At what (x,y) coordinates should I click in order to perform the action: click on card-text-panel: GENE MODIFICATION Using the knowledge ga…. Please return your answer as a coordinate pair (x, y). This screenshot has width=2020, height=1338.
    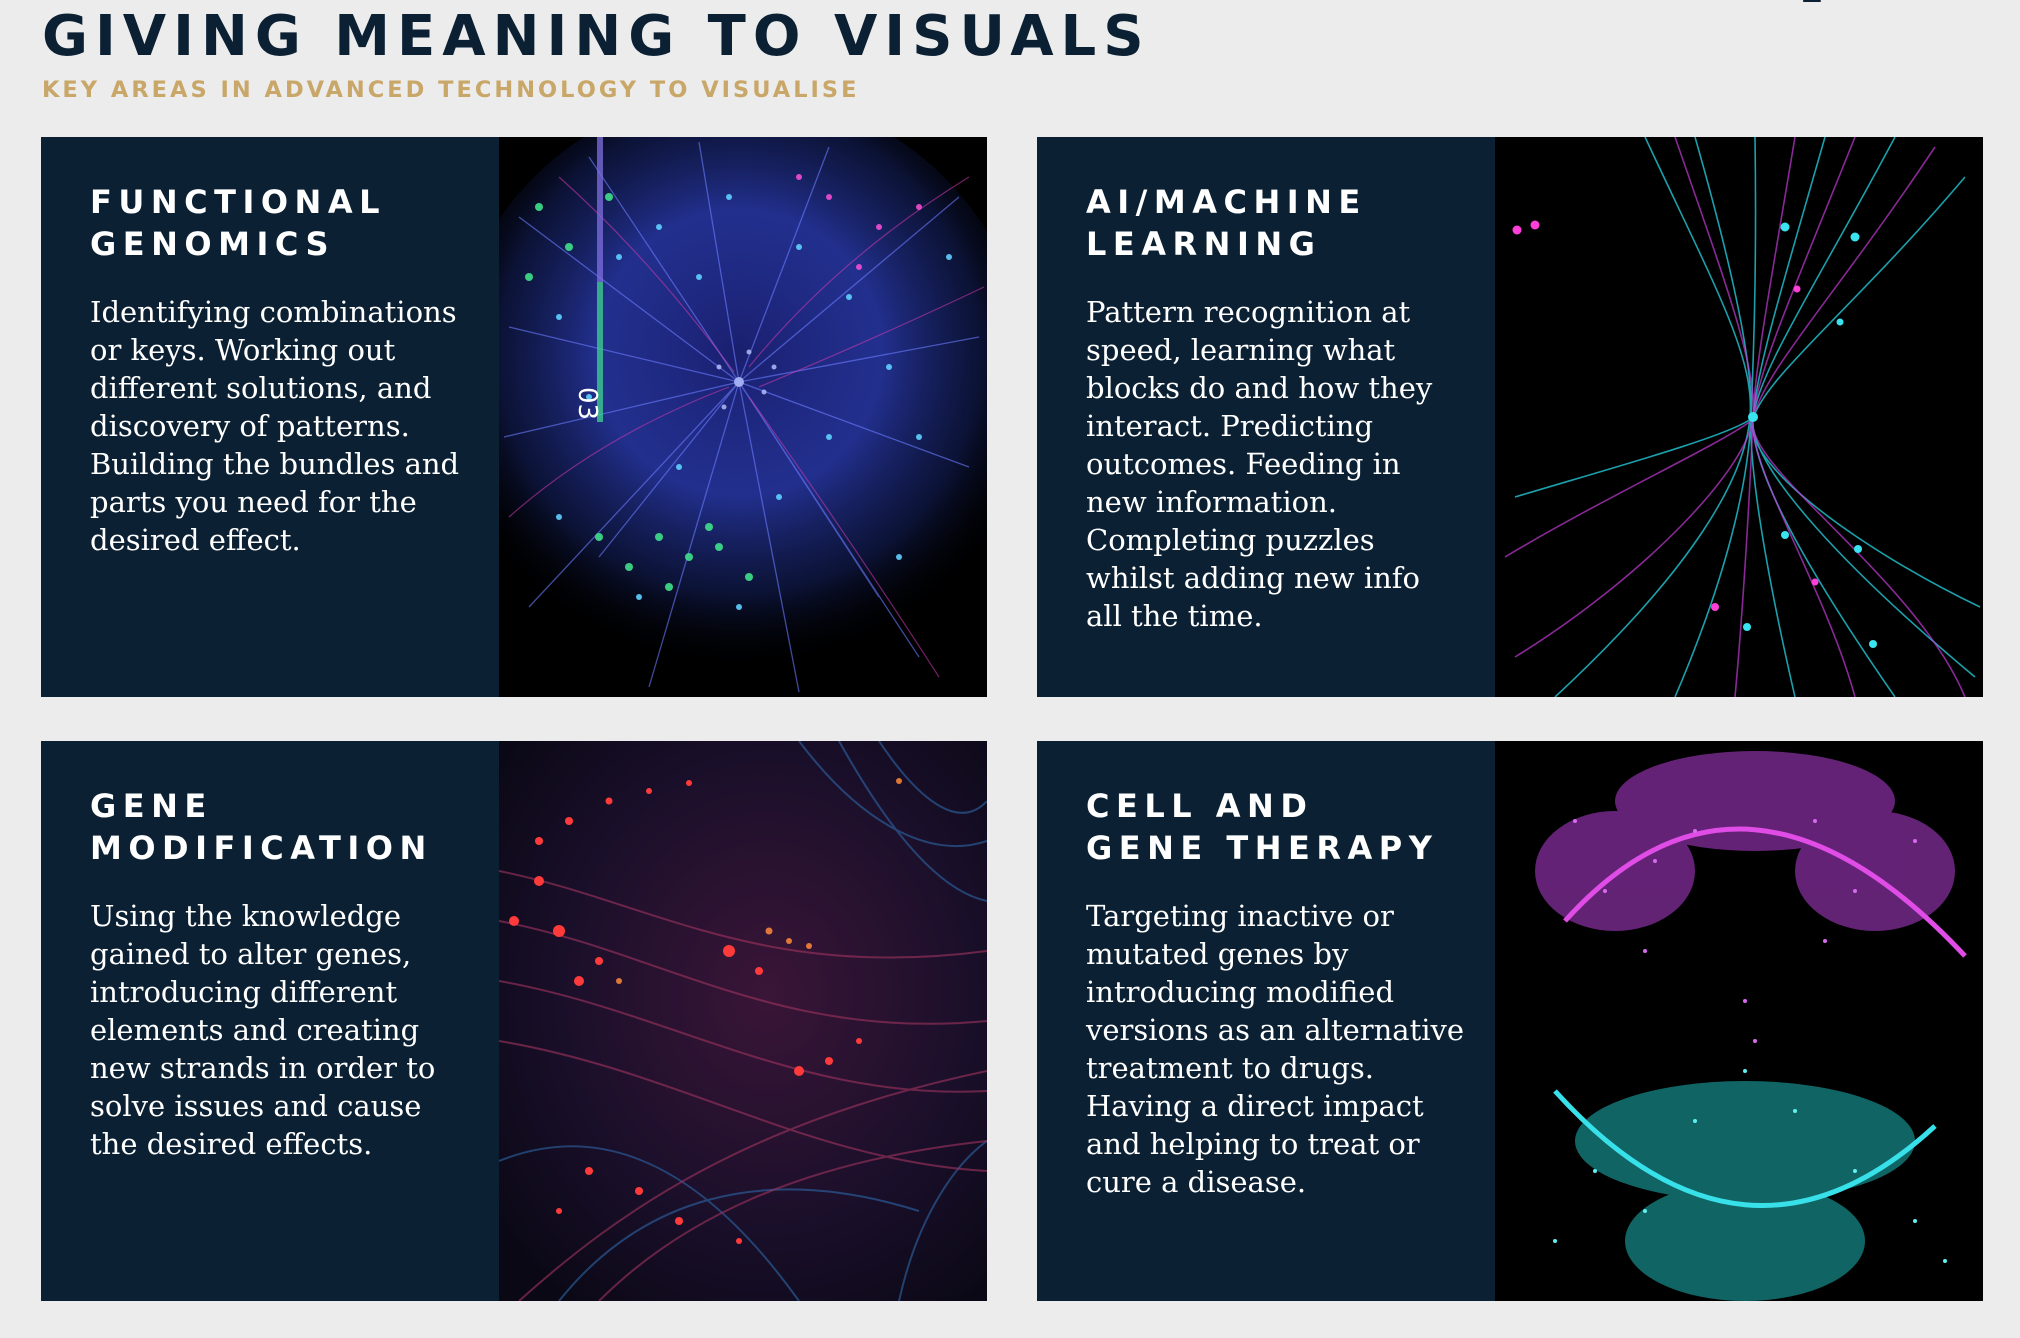
    Looking at the image, I should click on (270, 1021).